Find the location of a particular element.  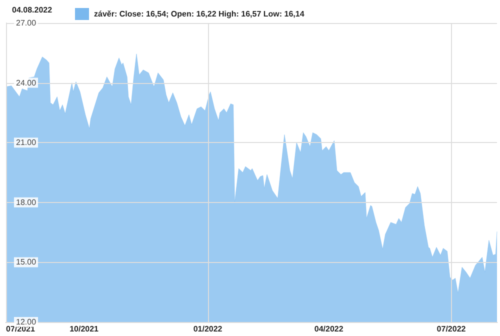

x-tick-label: 07/2022 is located at coordinates (451, 329).